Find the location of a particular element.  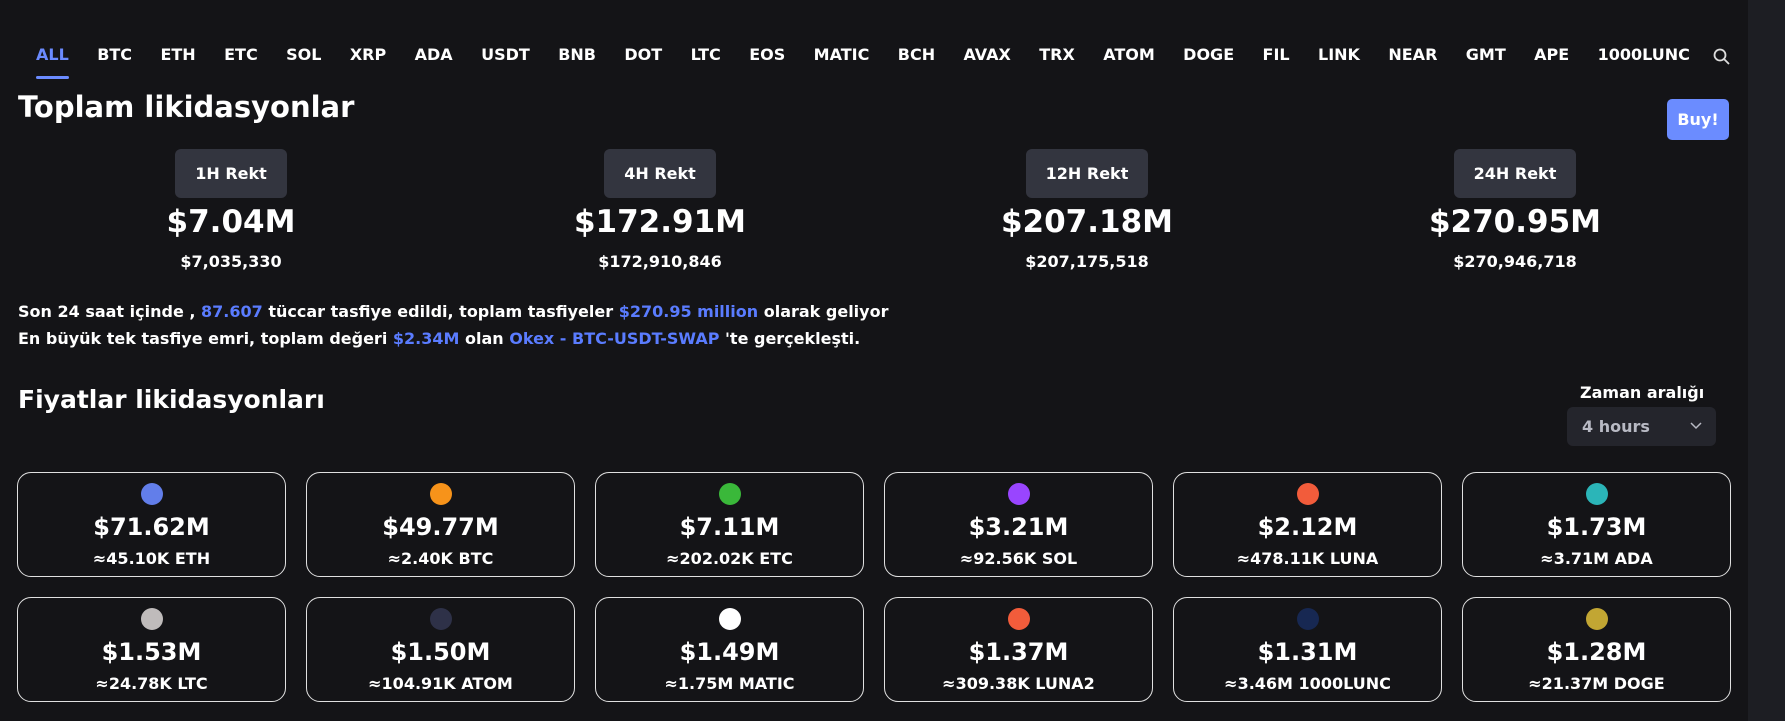

card-amount: ≈202.02K ETC is located at coordinates (729, 558).